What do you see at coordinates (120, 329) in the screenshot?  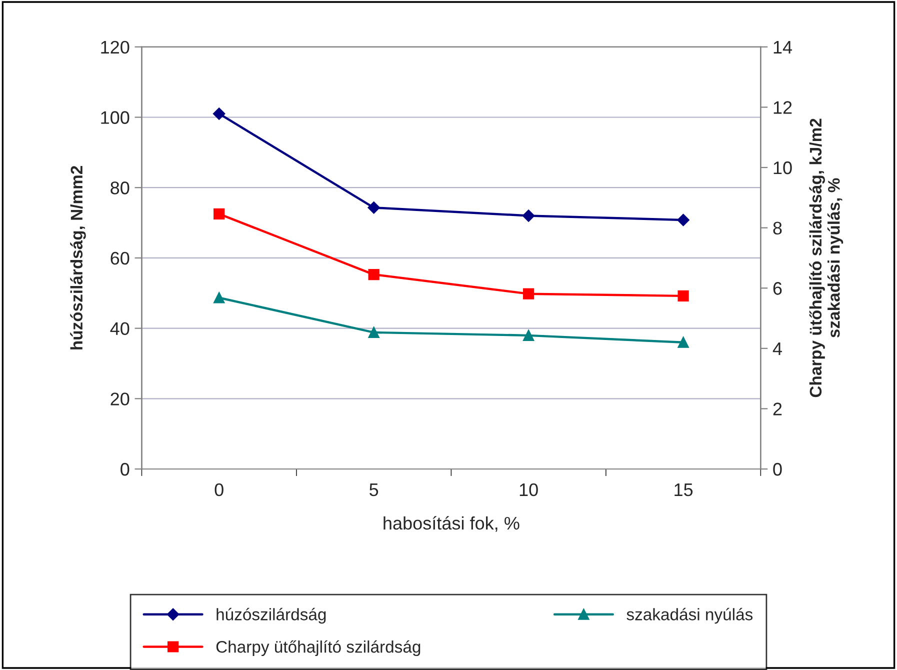 I see `y-tick-label: 40` at bounding box center [120, 329].